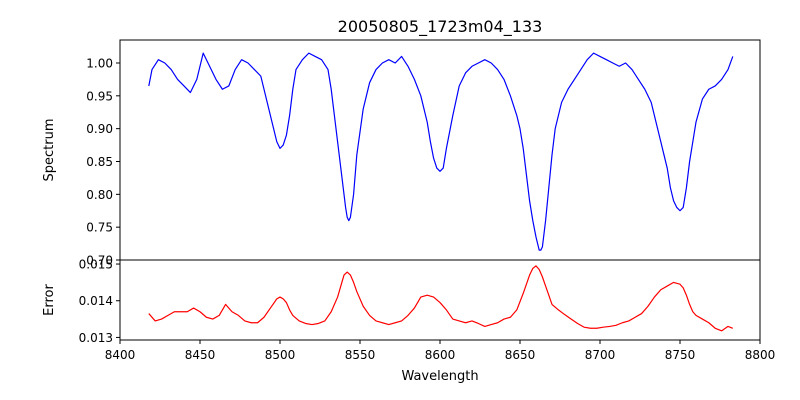 The width and height of the screenshot is (800, 400). Describe the element at coordinates (600, 355) in the screenshot. I see `x-tick-label: 8700` at that location.